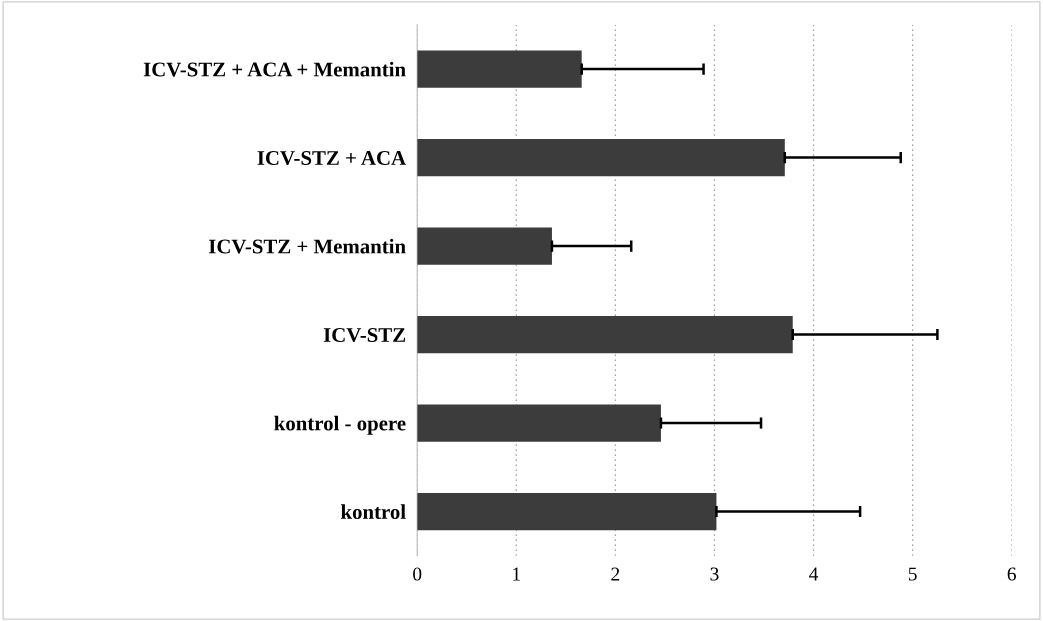 This screenshot has width=1043, height=621. I want to click on y-tick-label: kontrol, so click(373, 511).